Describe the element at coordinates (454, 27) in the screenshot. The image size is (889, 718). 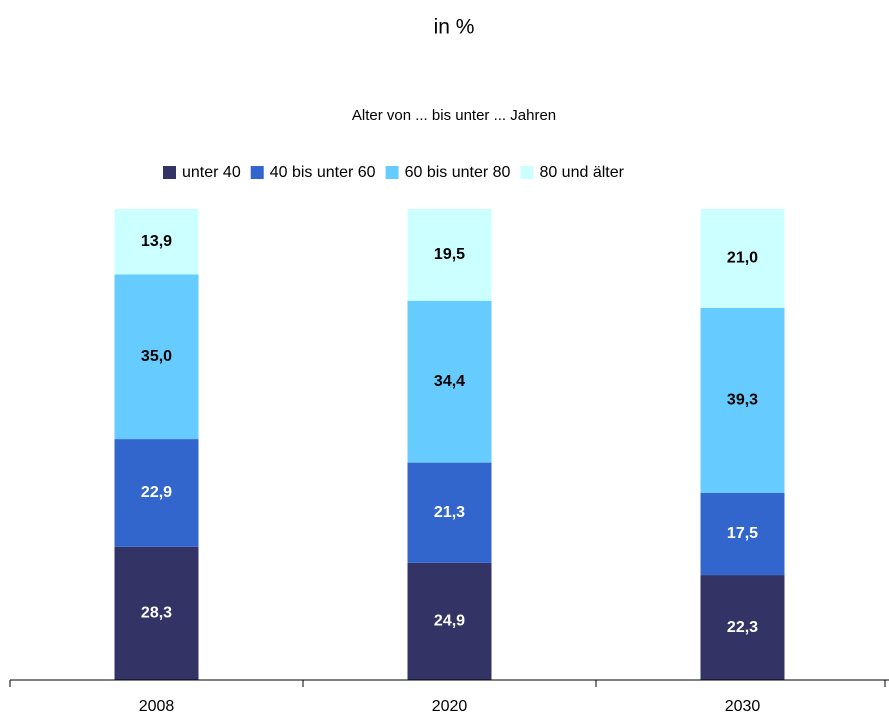
I see `chart-title: in %` at that location.